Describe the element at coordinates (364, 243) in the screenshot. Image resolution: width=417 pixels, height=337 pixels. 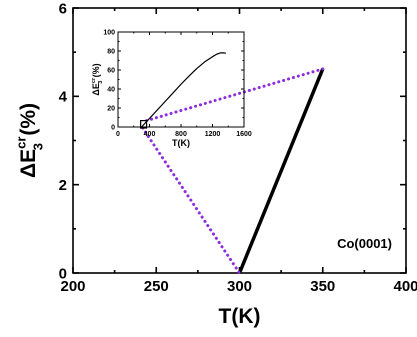
I see `sample-label: Co(0001)` at that location.